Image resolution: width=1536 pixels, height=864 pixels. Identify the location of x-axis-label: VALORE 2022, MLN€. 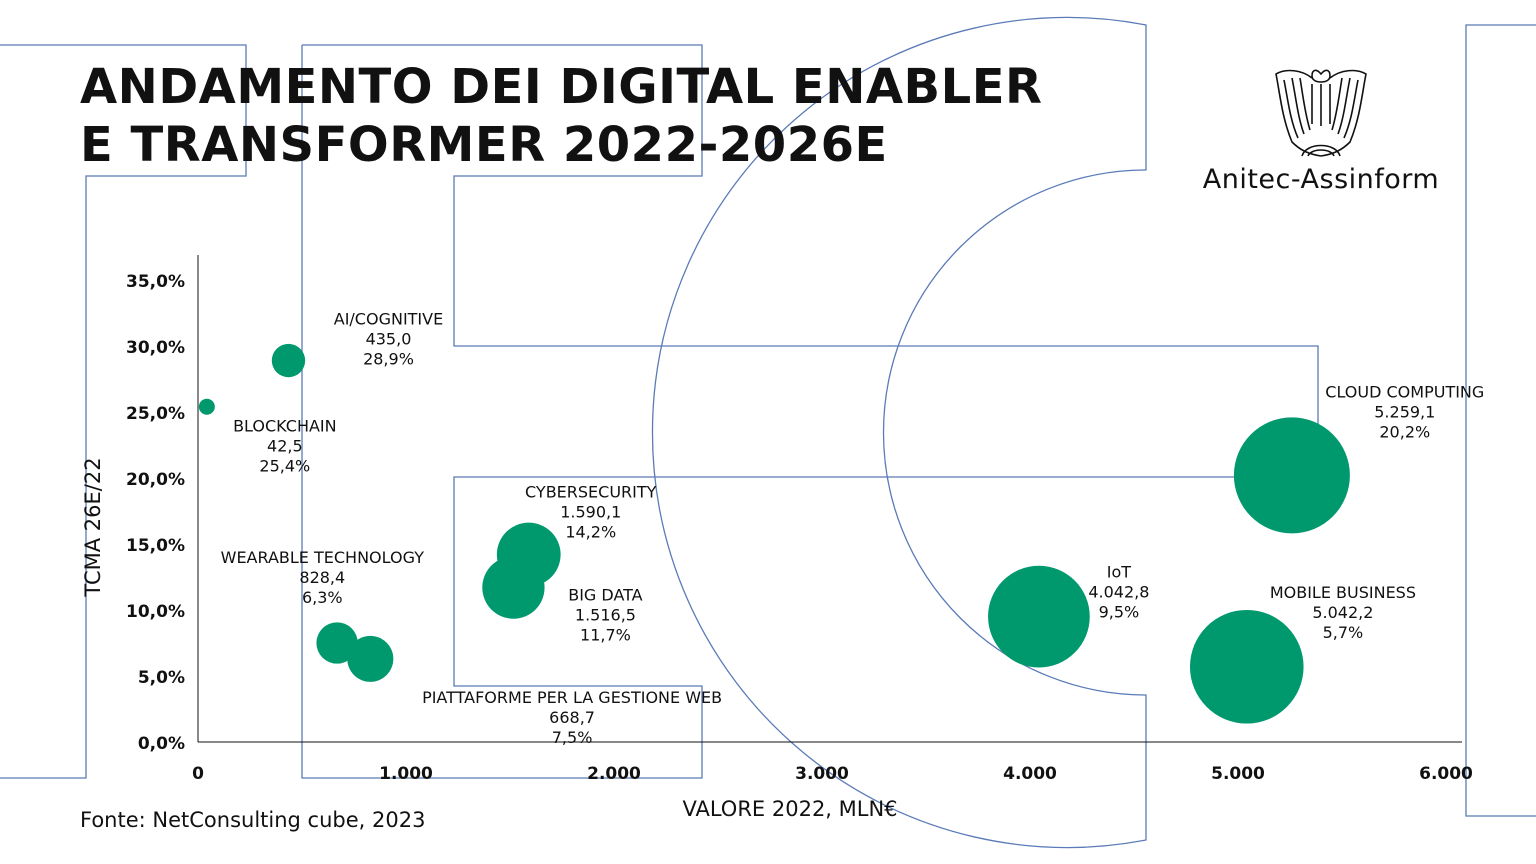
(789, 809).